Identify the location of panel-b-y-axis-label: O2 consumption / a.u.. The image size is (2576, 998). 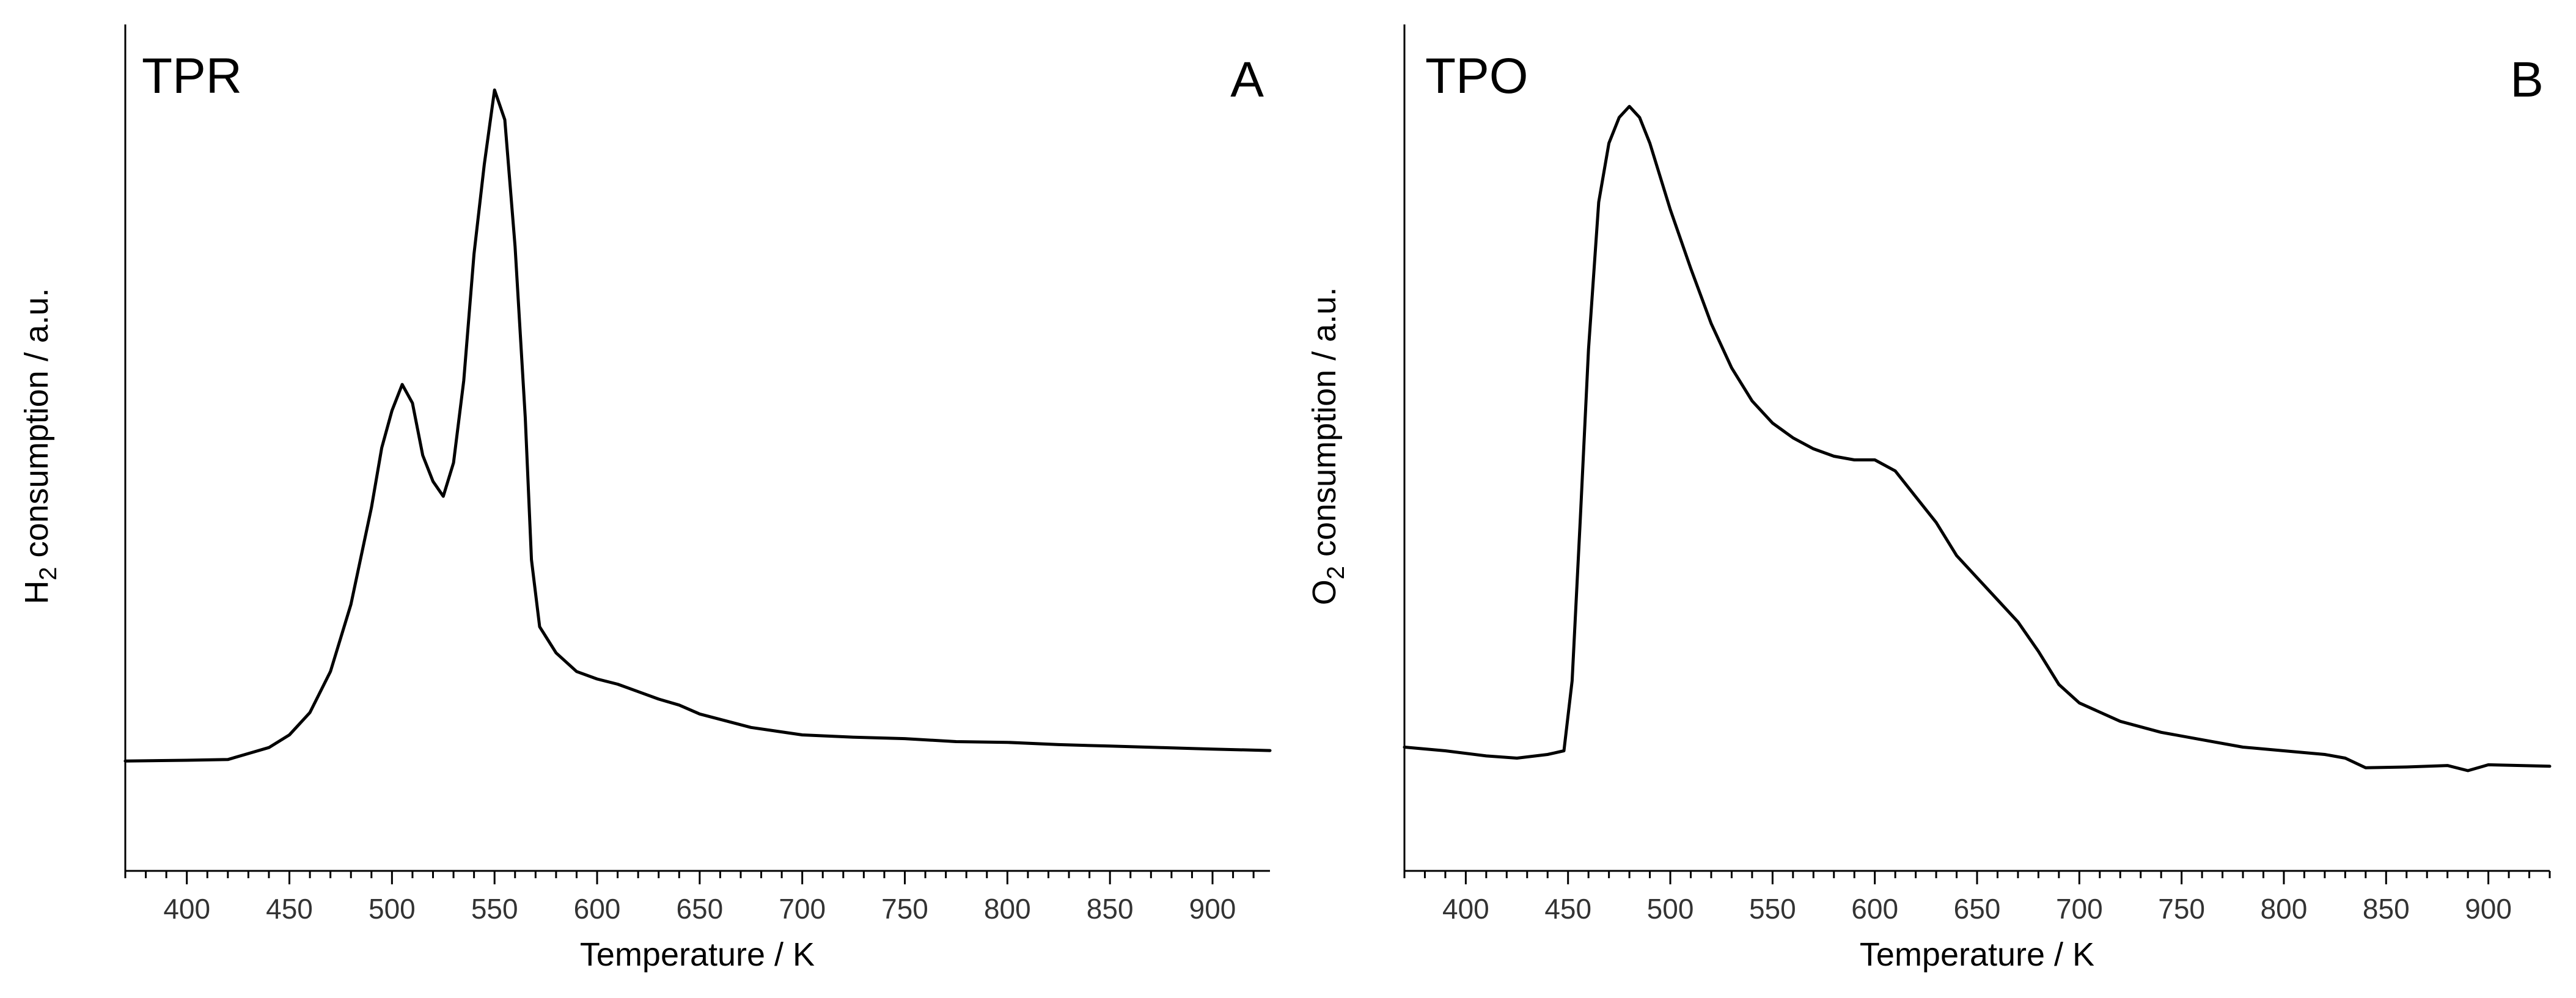
(1327, 446).